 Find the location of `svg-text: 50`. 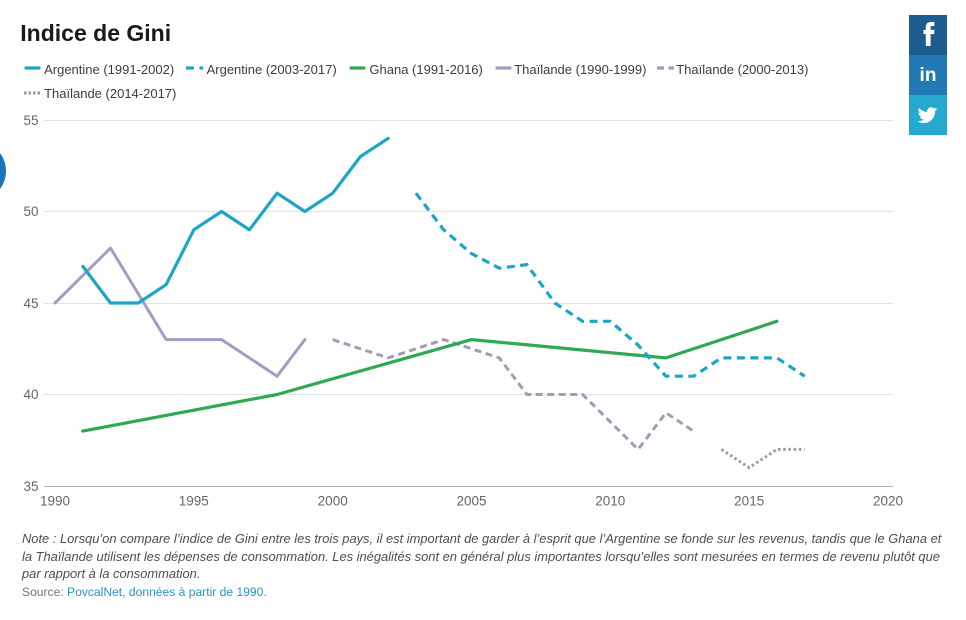

svg-text: 50 is located at coordinates (30, 211).